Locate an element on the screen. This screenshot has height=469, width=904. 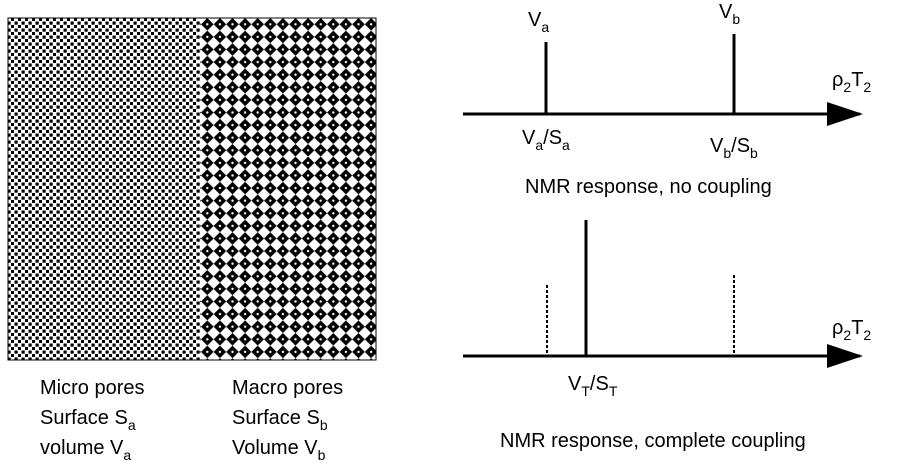
macro-title: Macro pores is located at coordinates (287, 388).